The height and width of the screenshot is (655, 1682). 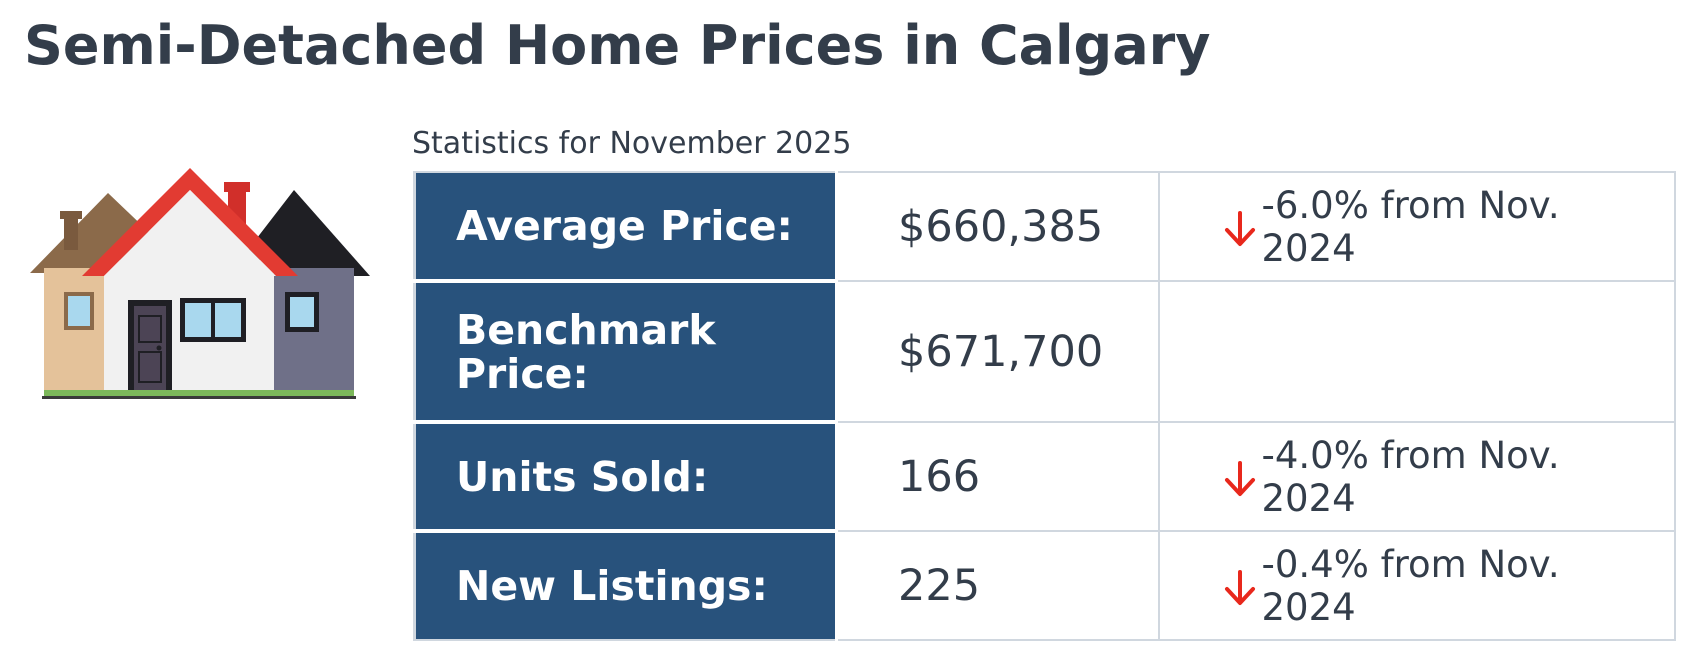 I want to click on stats-row-units-sold: Units Sold: 166 -4.0% from Nov. 2024, so click(x=1044, y=477).